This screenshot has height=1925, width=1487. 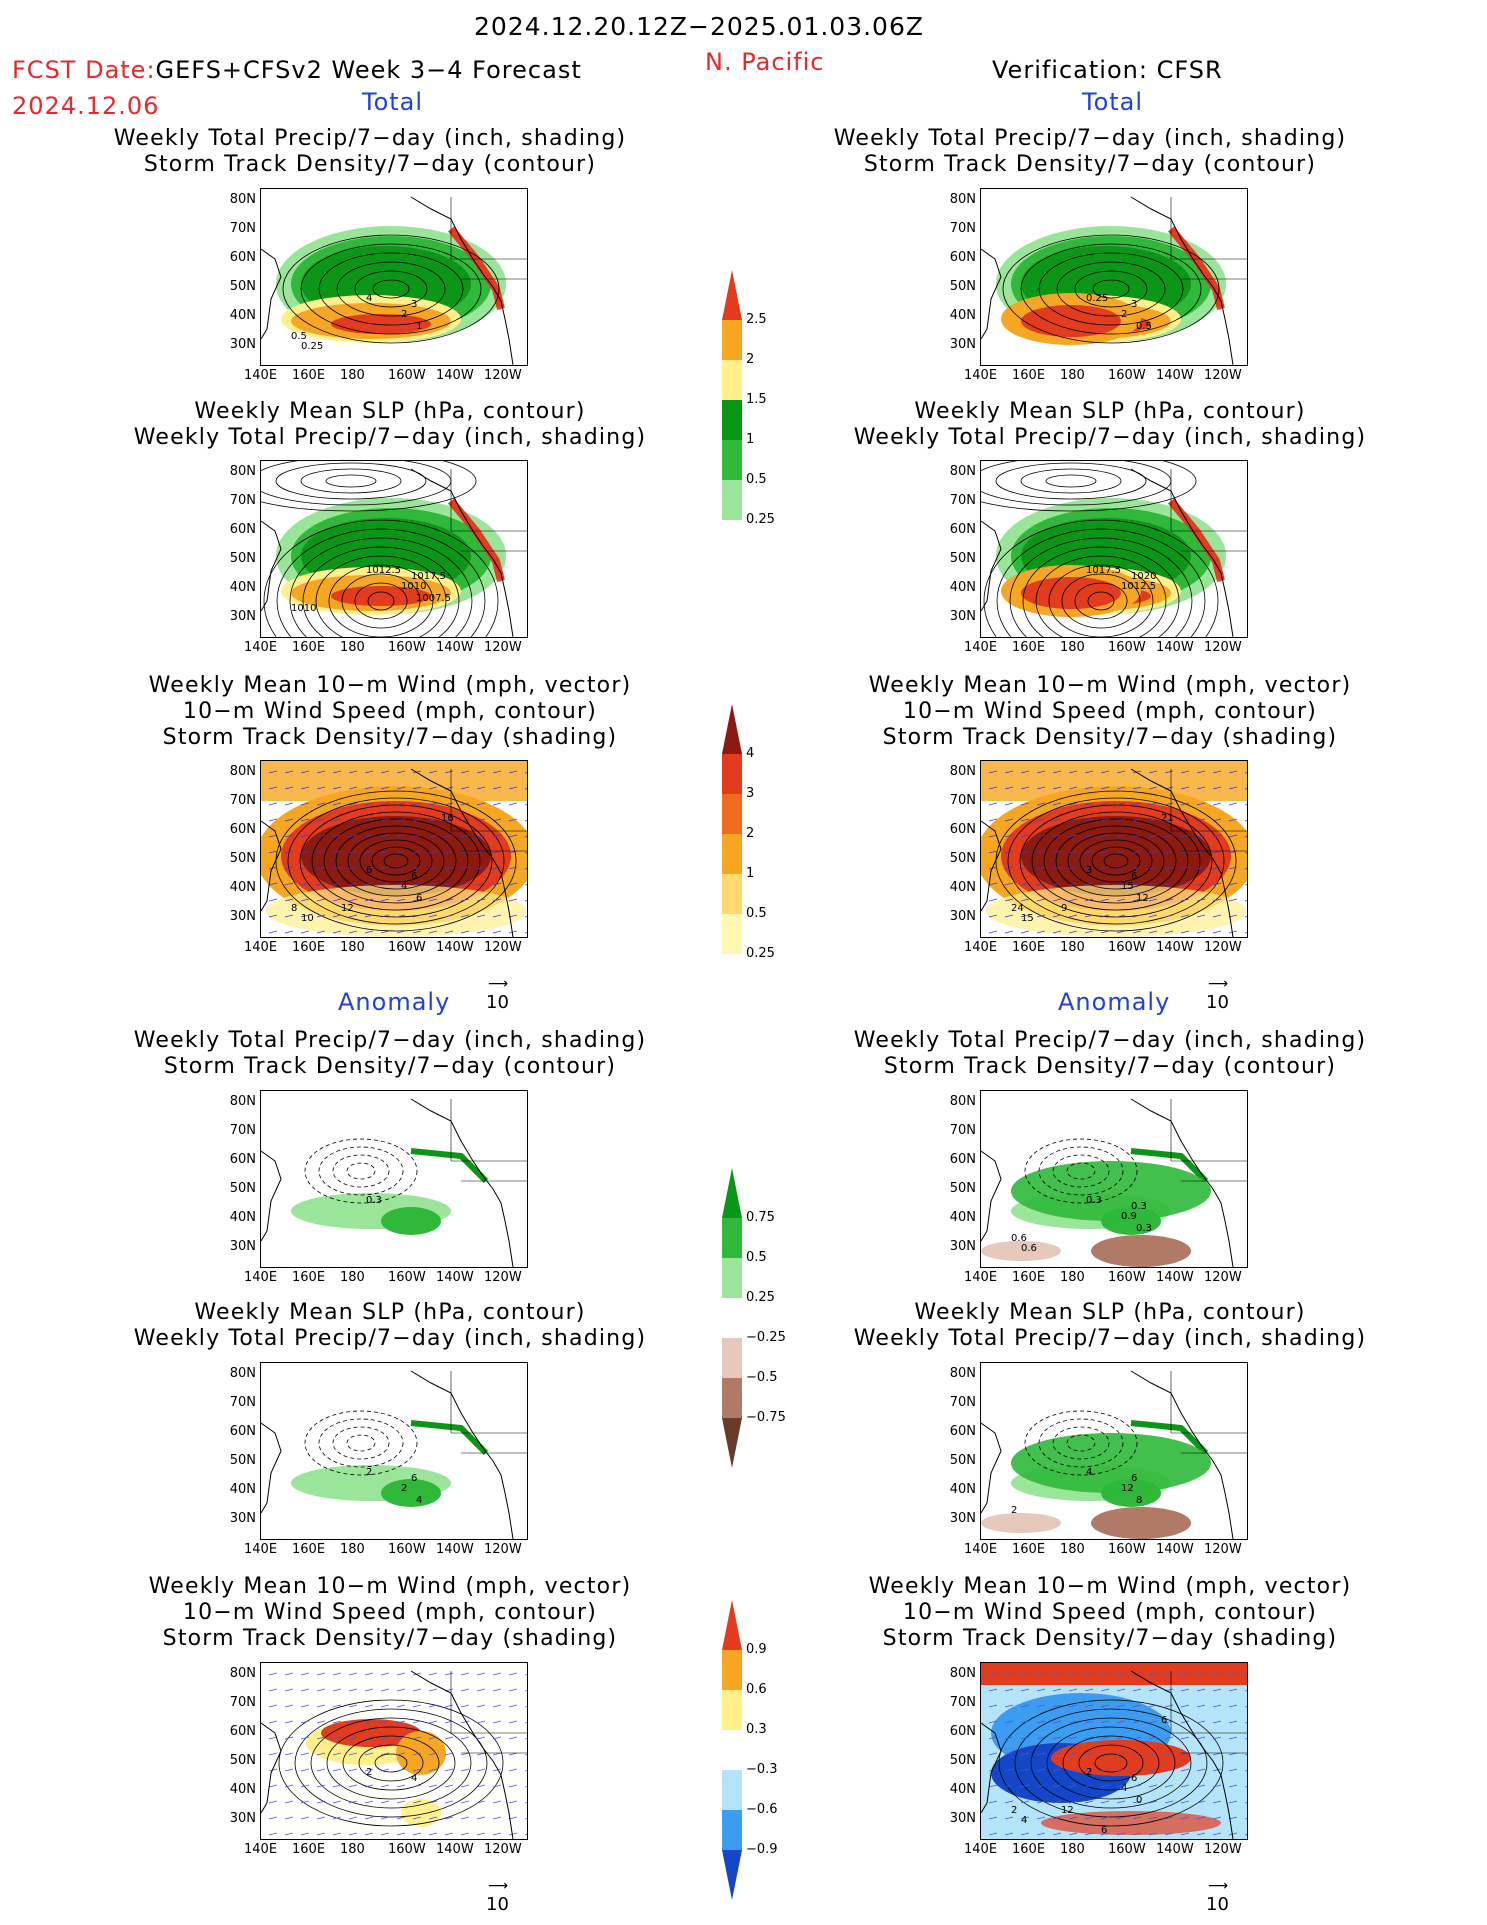 I want to click on coastal-anom, so click(x=1169, y=1166).